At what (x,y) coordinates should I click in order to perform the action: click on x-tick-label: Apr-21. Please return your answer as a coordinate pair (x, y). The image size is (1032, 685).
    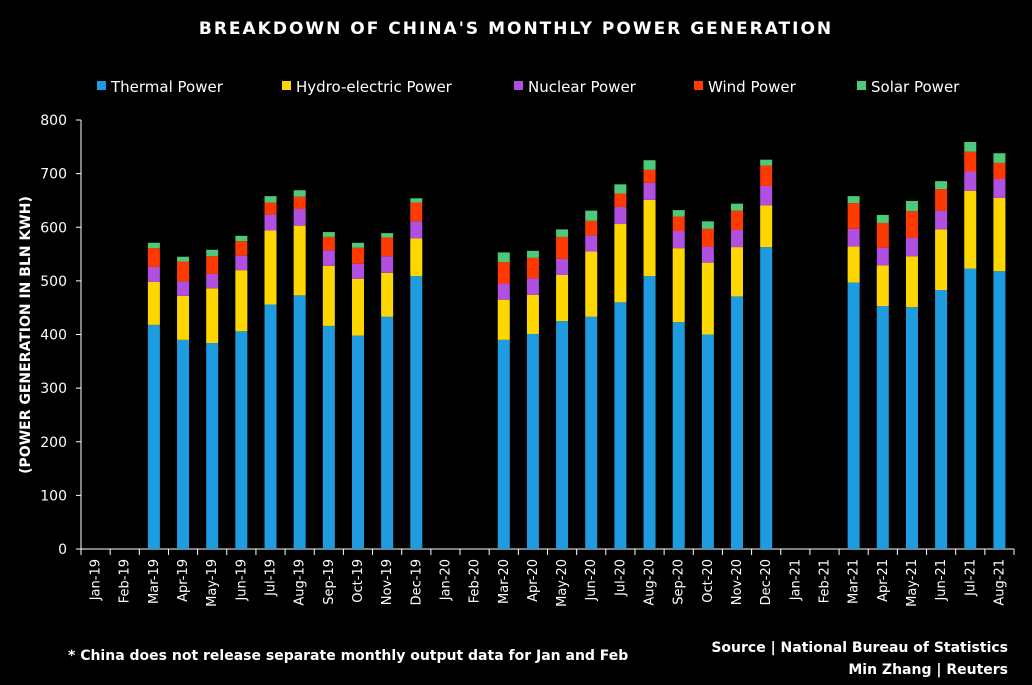
    Looking at the image, I should click on (883, 580).